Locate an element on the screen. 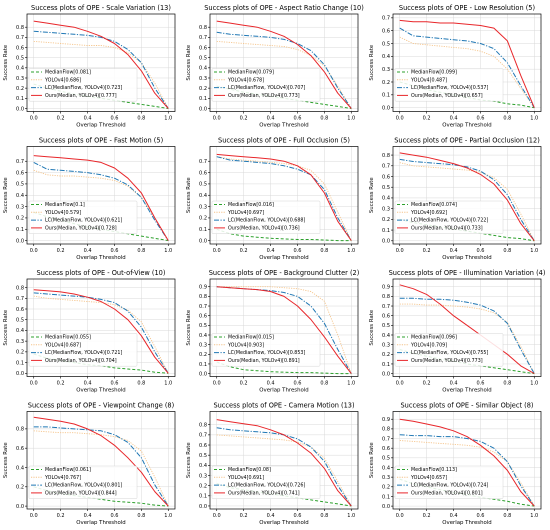  legend-label: YOLOv4[0.657] is located at coordinates (428, 478).